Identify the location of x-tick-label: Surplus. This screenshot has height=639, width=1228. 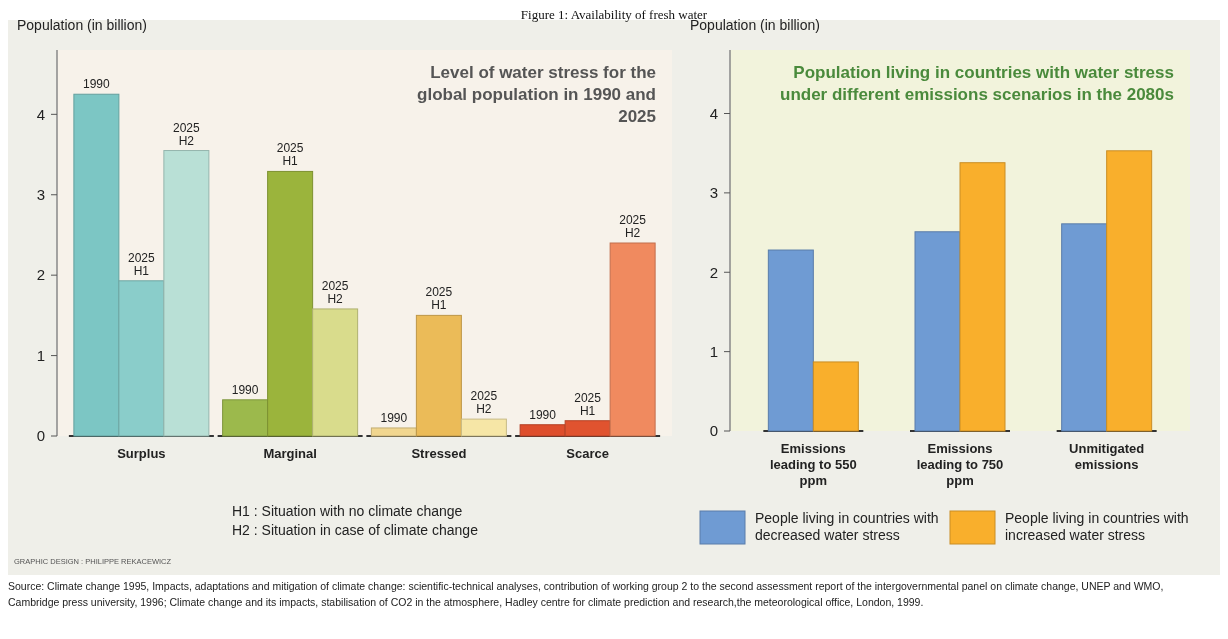
(141, 453).